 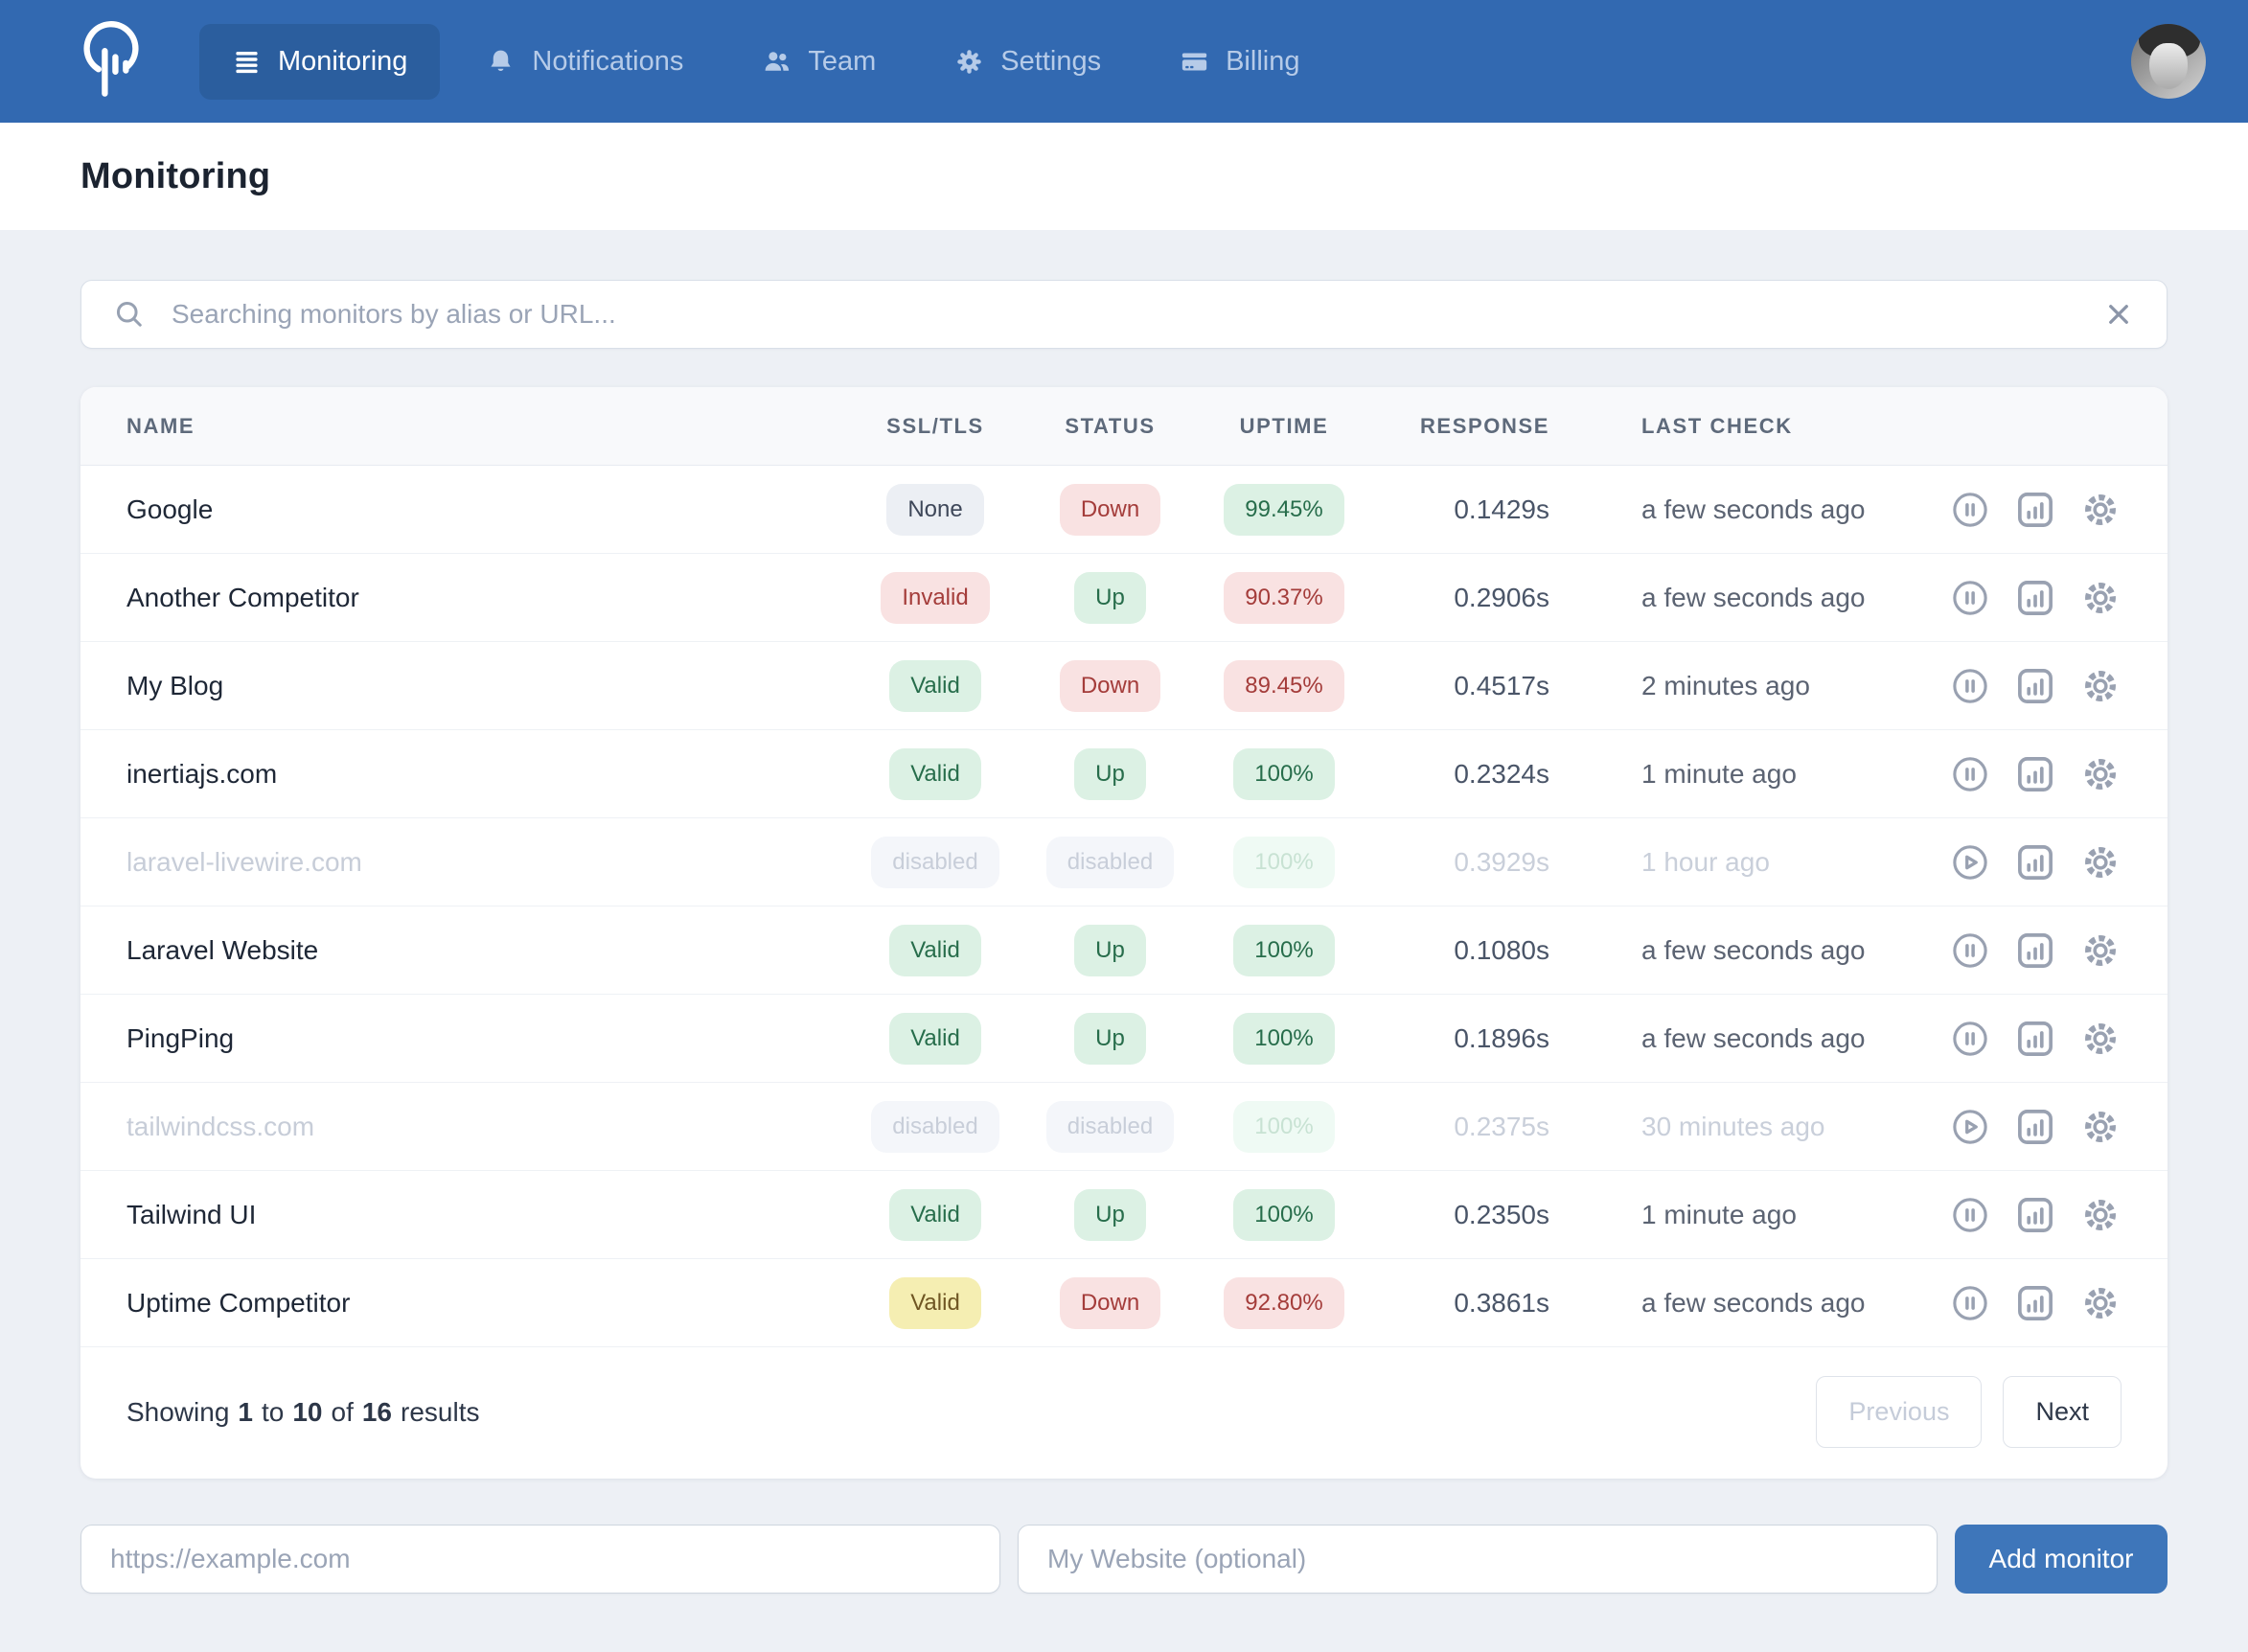 What do you see at coordinates (540, 1559) in the screenshot?
I see `monitor-url-input` at bounding box center [540, 1559].